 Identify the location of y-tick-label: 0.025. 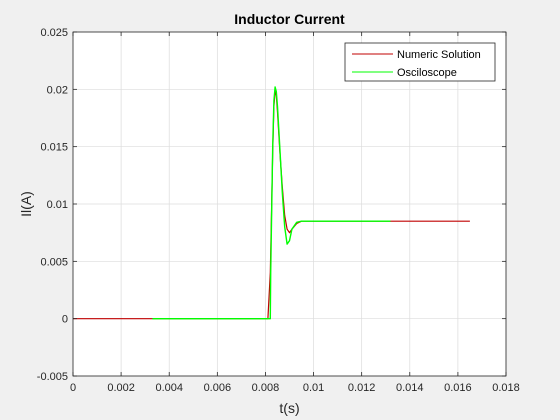
(54, 33).